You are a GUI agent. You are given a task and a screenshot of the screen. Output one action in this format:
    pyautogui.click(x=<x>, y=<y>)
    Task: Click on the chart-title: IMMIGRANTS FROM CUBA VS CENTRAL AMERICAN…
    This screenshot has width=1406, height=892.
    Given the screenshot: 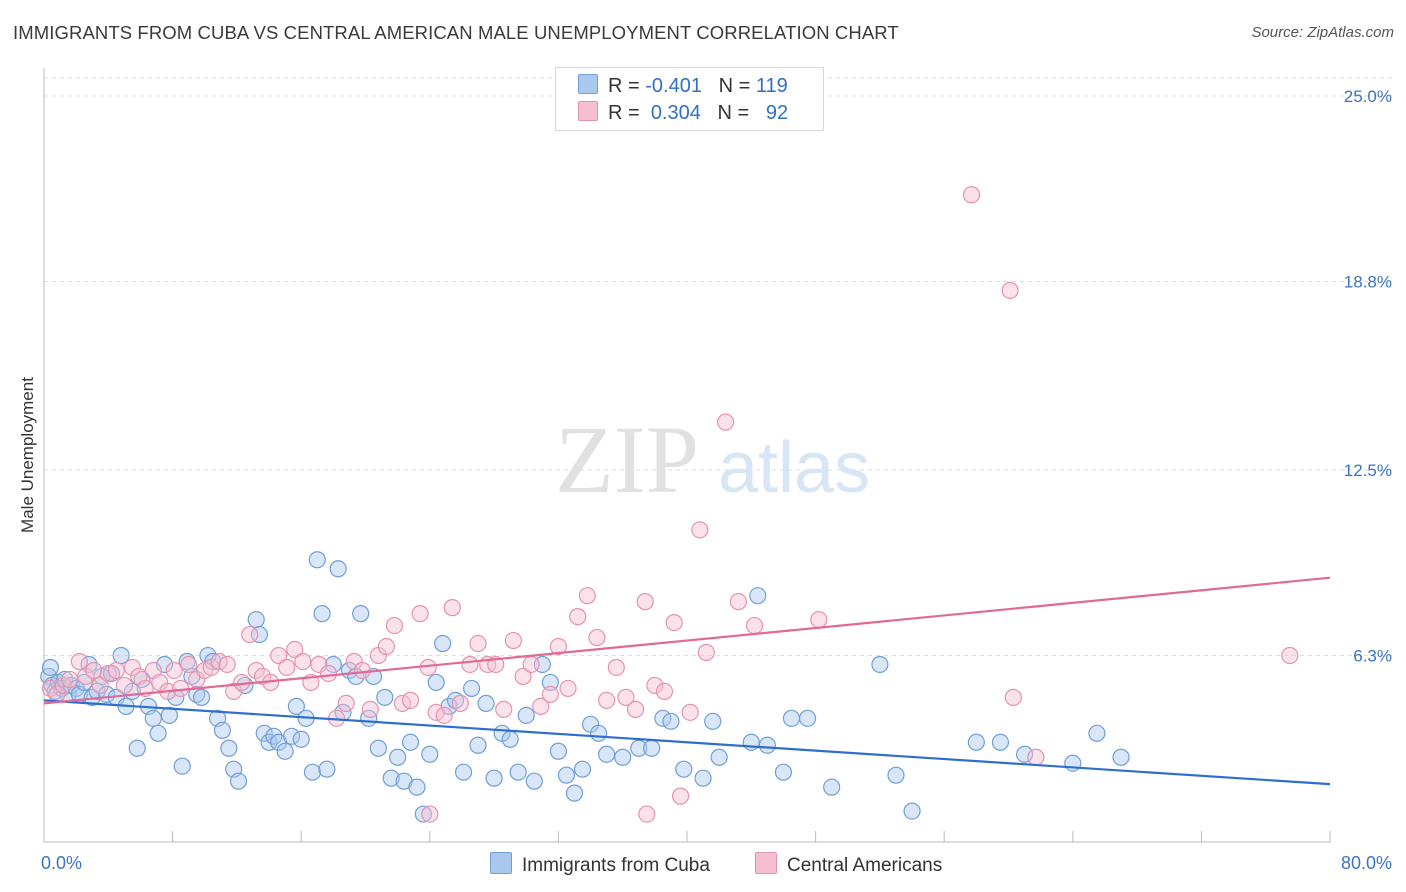 What is the action you would take?
    pyautogui.click(x=456, y=32)
    